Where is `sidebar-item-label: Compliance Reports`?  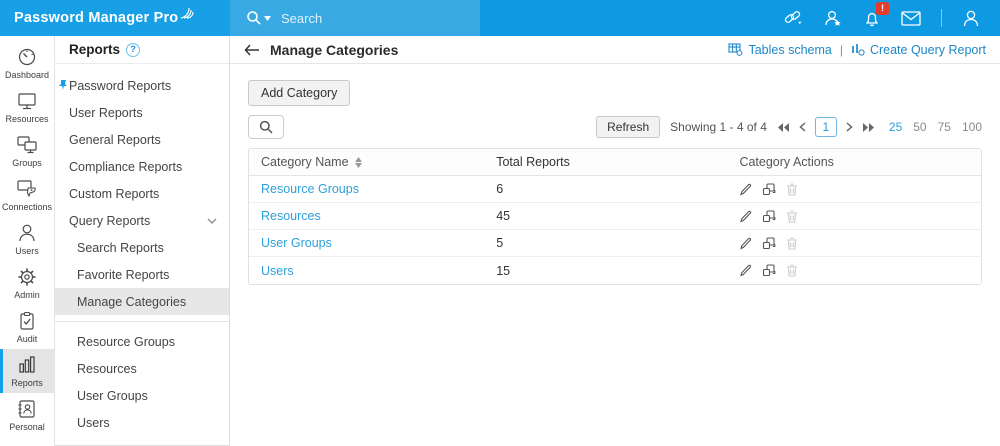 sidebar-item-label: Compliance Reports is located at coordinates (126, 166).